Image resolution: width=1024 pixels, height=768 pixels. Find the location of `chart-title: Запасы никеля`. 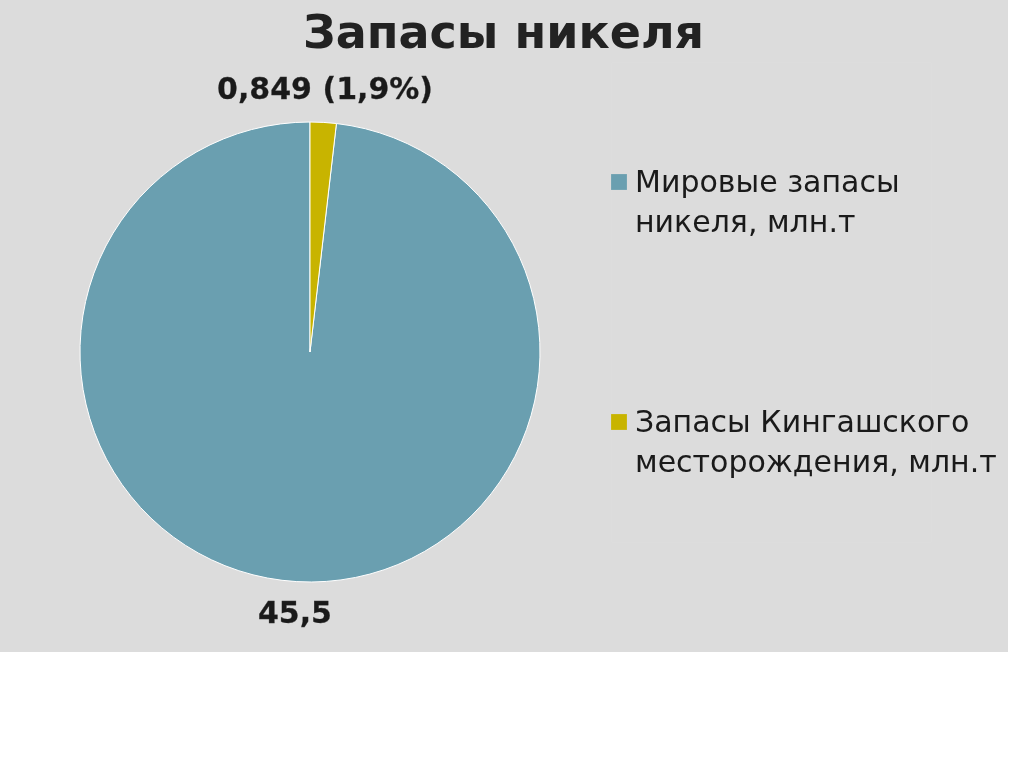

chart-title: Запасы никеля is located at coordinates (504, 31).